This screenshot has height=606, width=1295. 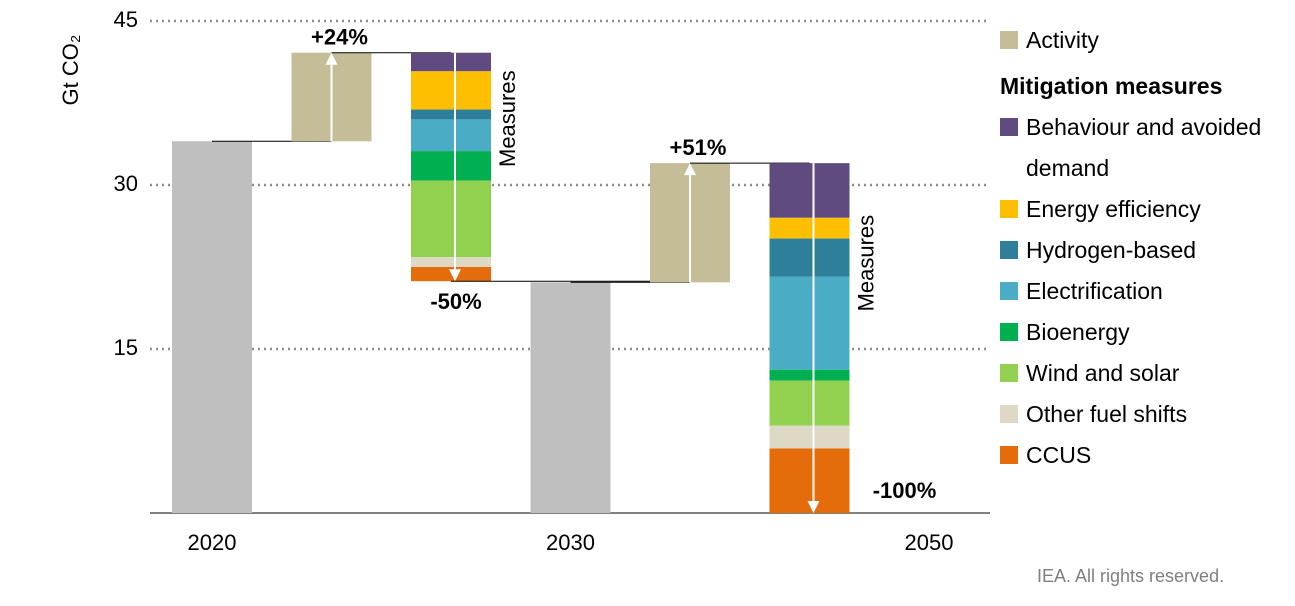 I want to click on legend-item: Other fuel shifts, so click(x=1135, y=414).